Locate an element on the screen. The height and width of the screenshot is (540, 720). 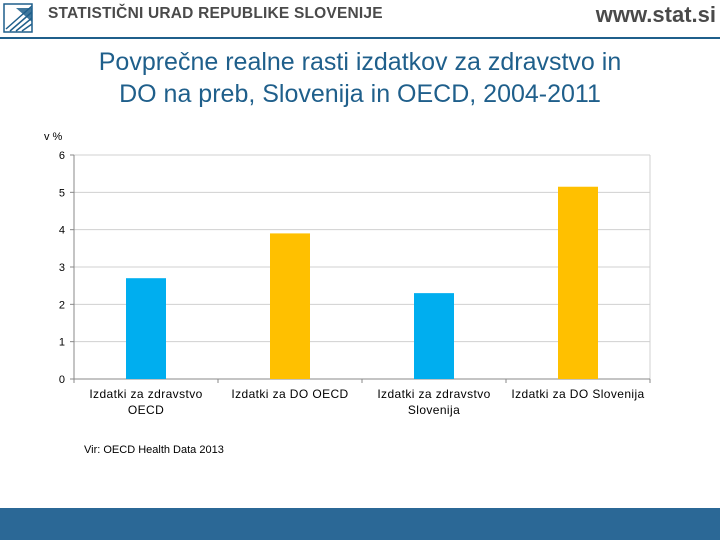
y-tick-label: 4 is located at coordinates (62, 231).